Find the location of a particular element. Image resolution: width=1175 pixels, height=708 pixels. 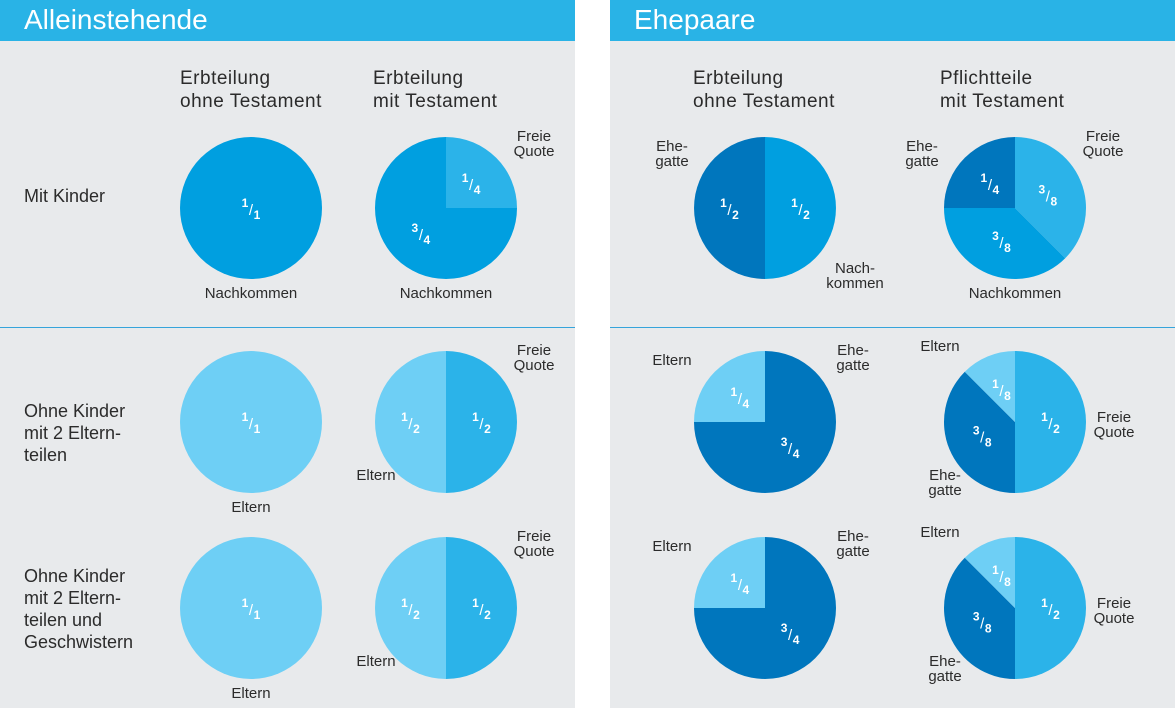

column-header-line: Pflichtteile is located at coordinates (986, 78).